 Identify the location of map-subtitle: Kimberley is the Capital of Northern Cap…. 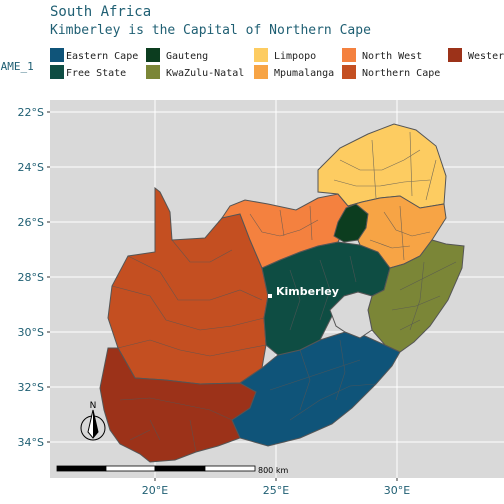
(210, 30).